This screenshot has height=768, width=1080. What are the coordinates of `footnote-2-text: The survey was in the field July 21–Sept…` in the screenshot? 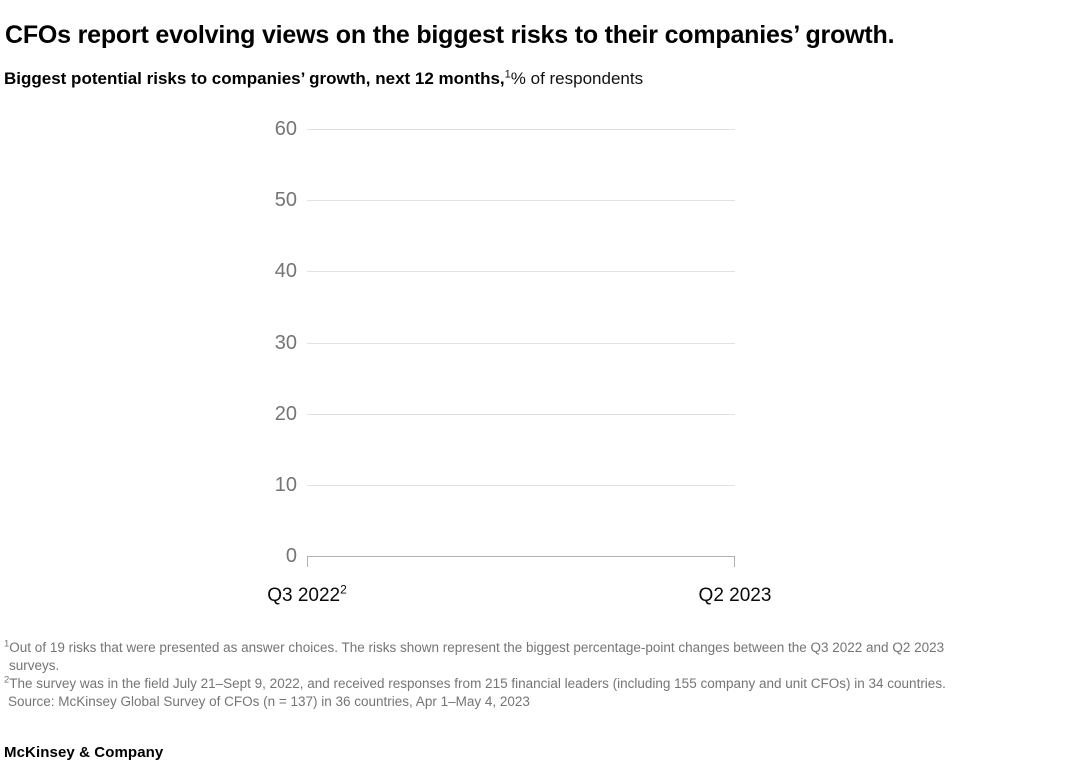 It's located at (477, 683).